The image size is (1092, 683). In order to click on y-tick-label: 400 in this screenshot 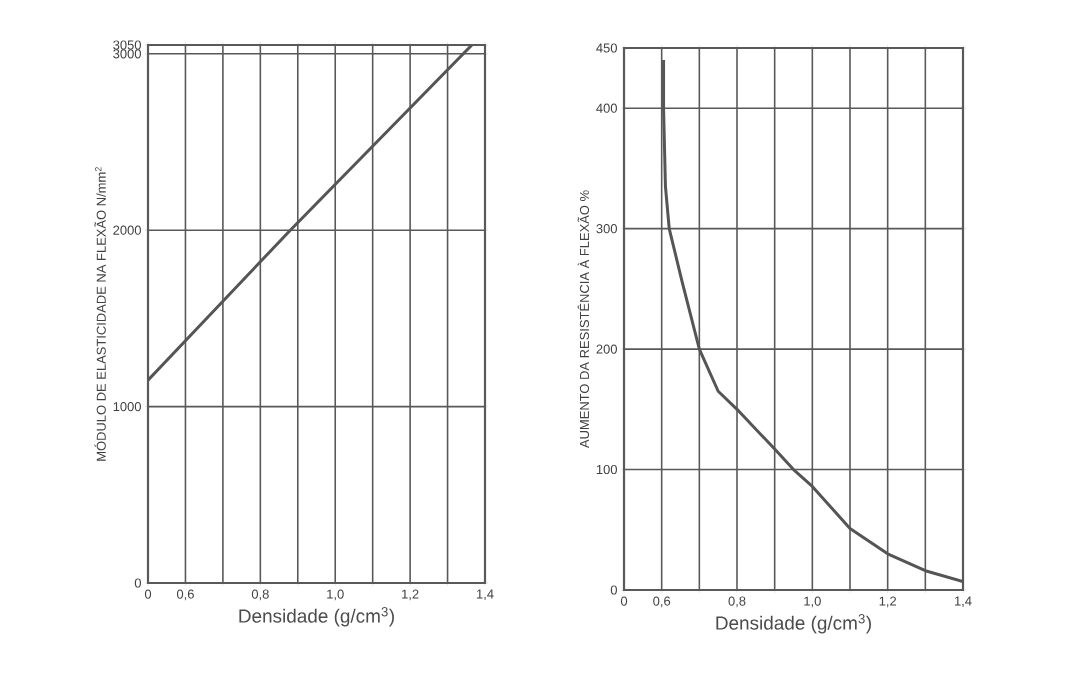, I will do `click(606, 108)`.